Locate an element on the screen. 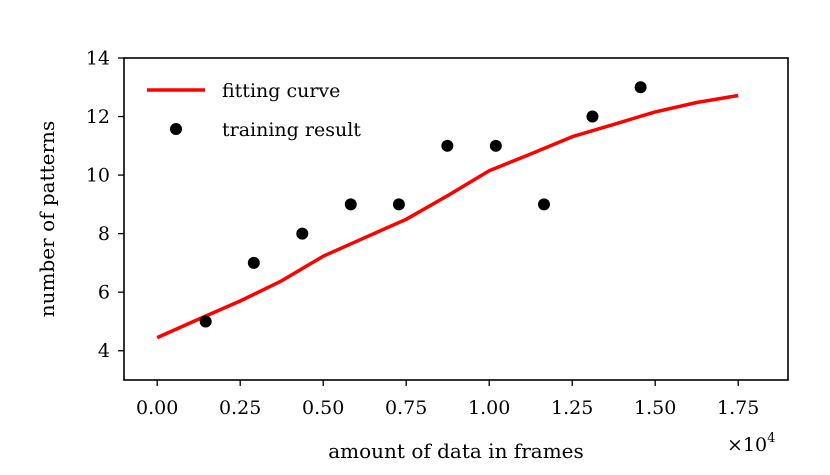 The height and width of the screenshot is (475, 830). legend-dot-swatch is located at coordinates (176, 129).